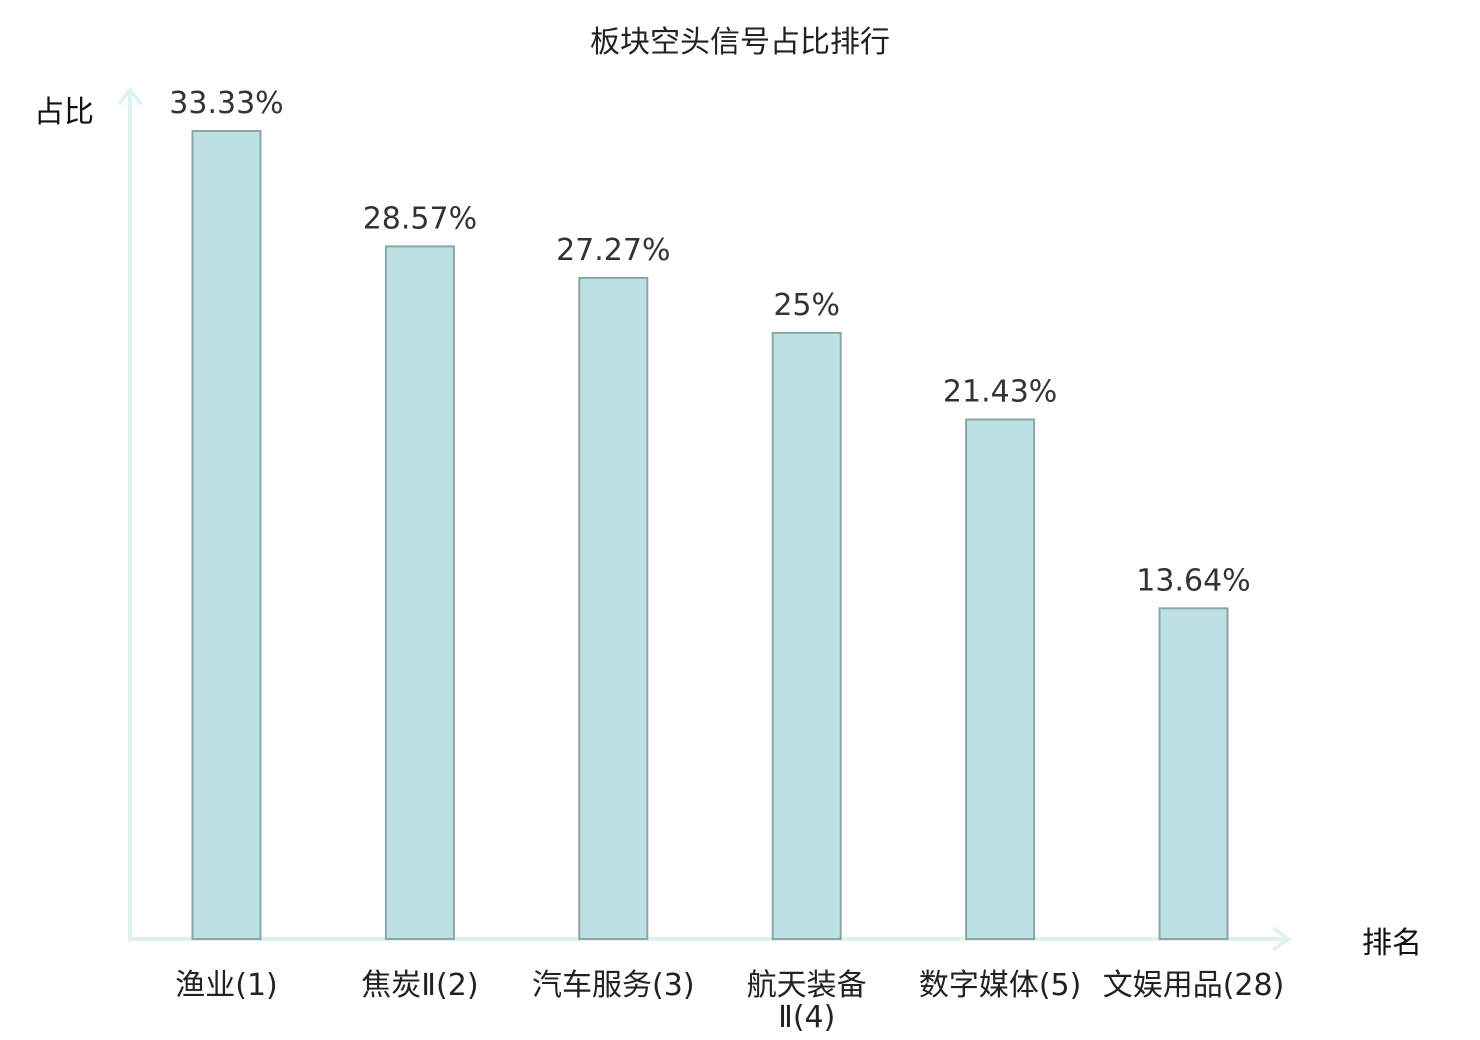 This screenshot has height=1040, width=1480. I want to click on bar-value-label: 27.27%, so click(613, 250).